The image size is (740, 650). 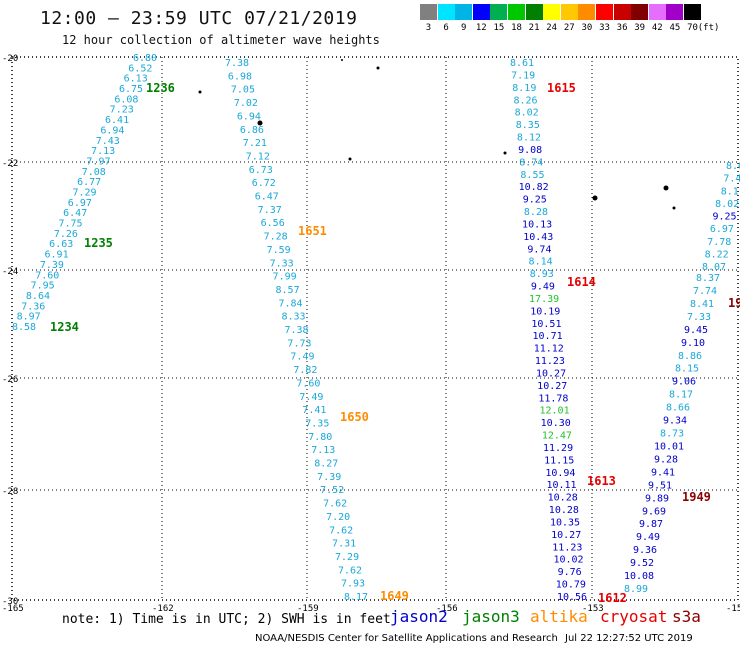 I want to click on swh-value: 8.61, so click(x=522, y=63).